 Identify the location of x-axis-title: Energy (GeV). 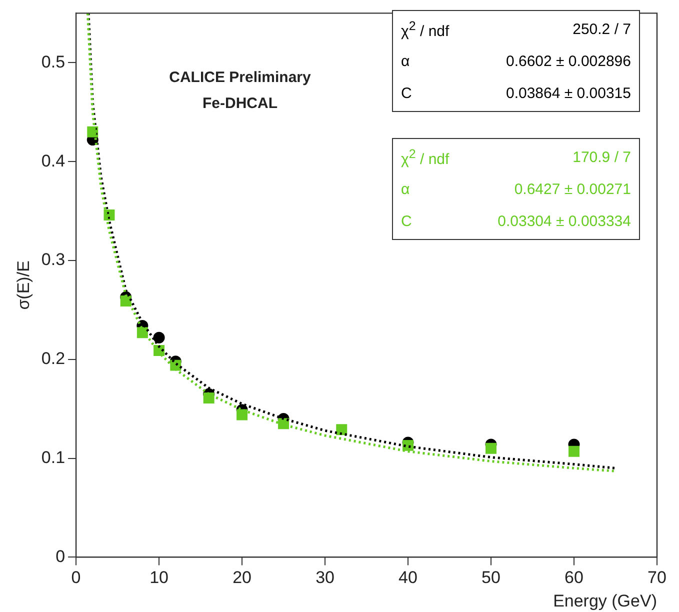
(605, 600).